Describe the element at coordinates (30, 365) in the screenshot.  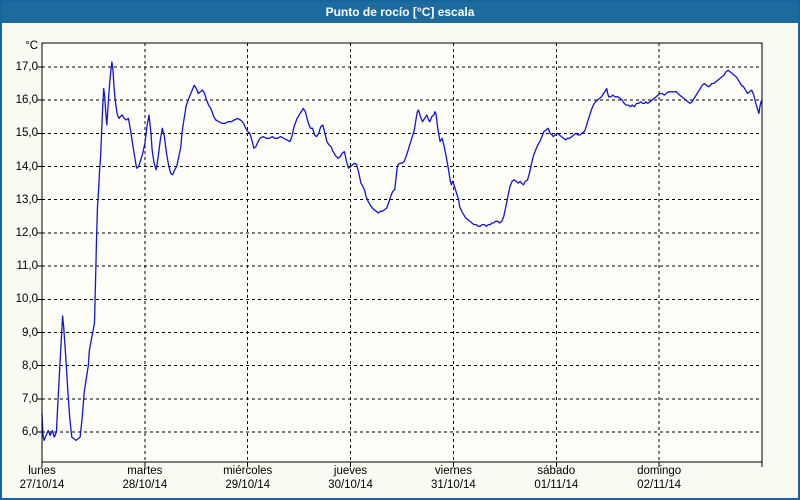
I see `y-tick-label: 8,0` at that location.